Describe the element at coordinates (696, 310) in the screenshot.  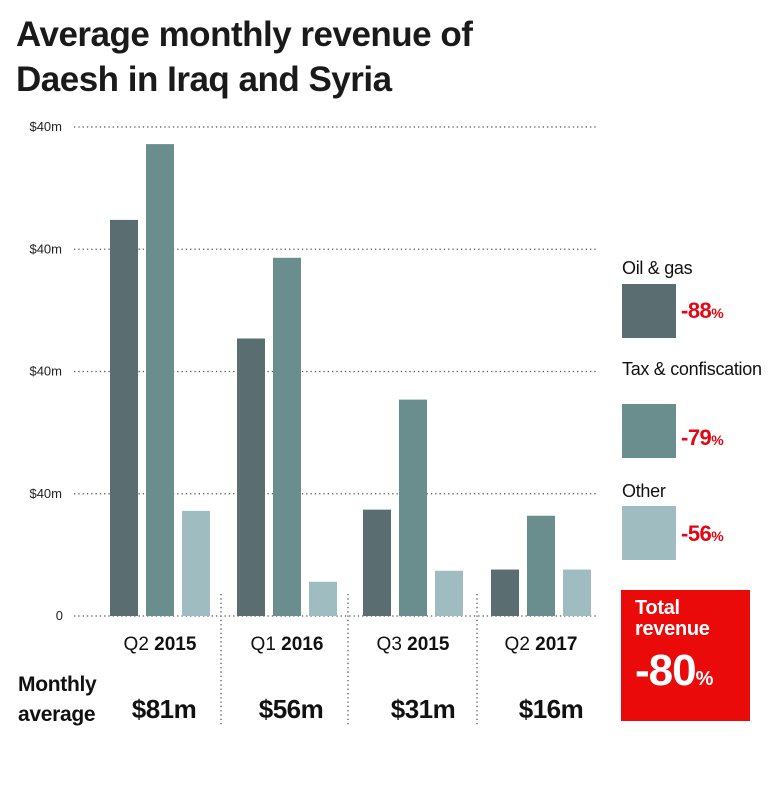
I see `legend-change-value: -88` at that location.